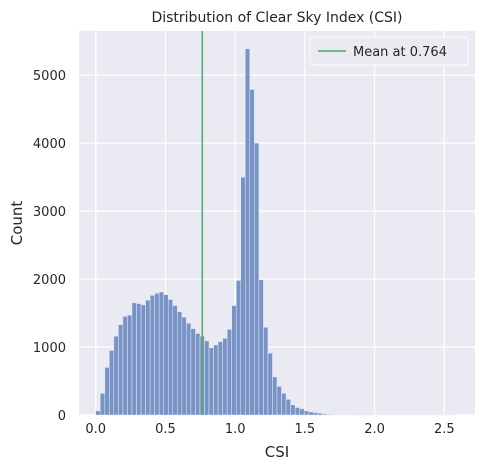 The height and width of the screenshot is (476, 484). What do you see at coordinates (165, 429) in the screenshot?
I see `x-tick-label-1: 0.5` at bounding box center [165, 429].